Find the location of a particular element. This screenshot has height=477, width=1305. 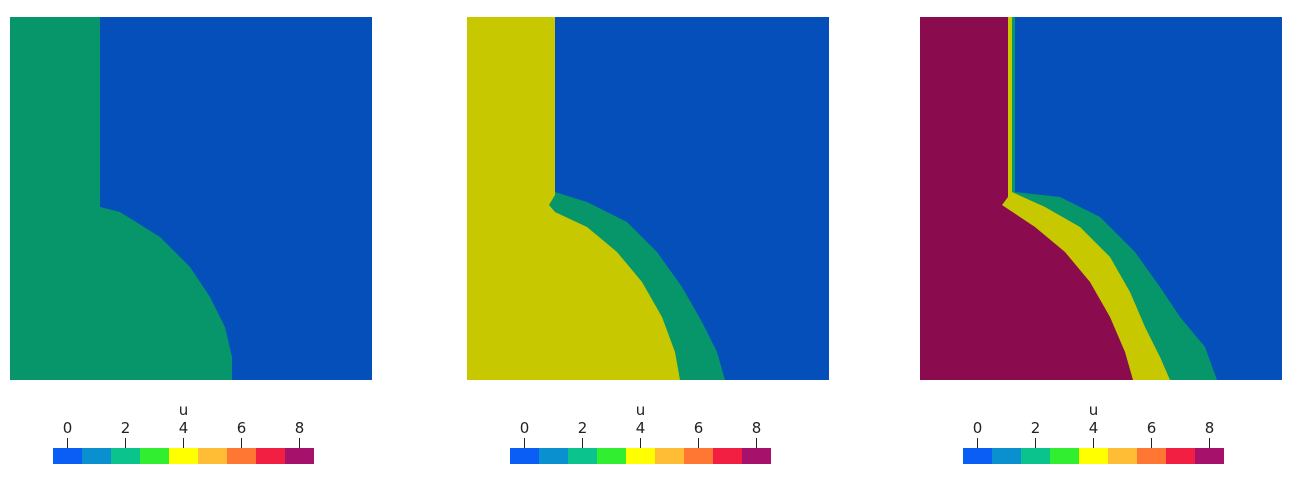

region-green is located at coordinates (121, 198).